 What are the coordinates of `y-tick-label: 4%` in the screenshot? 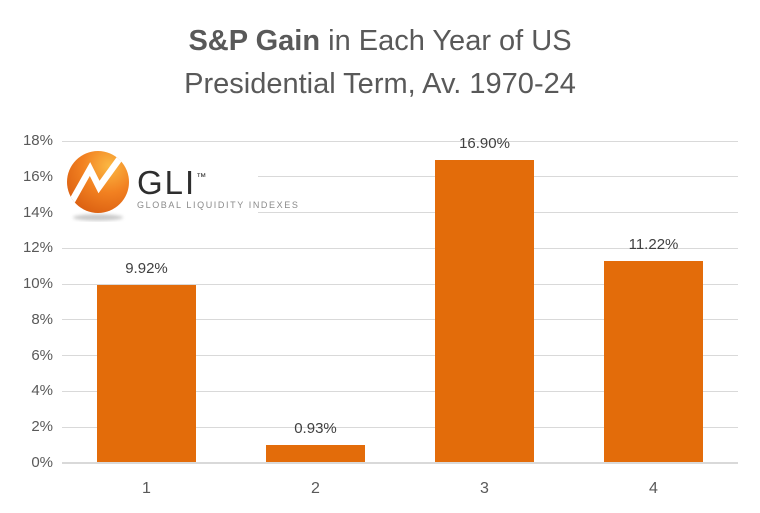 It's located at (42, 391).